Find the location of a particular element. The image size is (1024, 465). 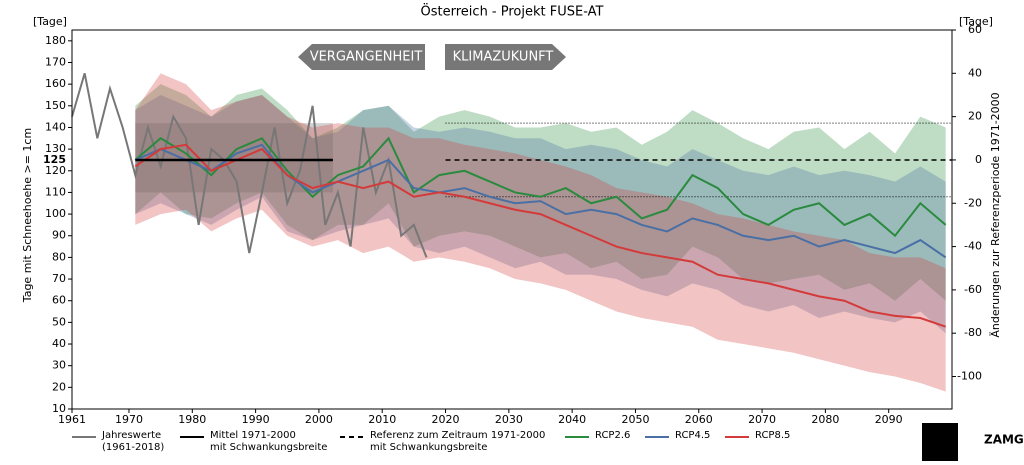

series-line is located at coordinates (249, 165).